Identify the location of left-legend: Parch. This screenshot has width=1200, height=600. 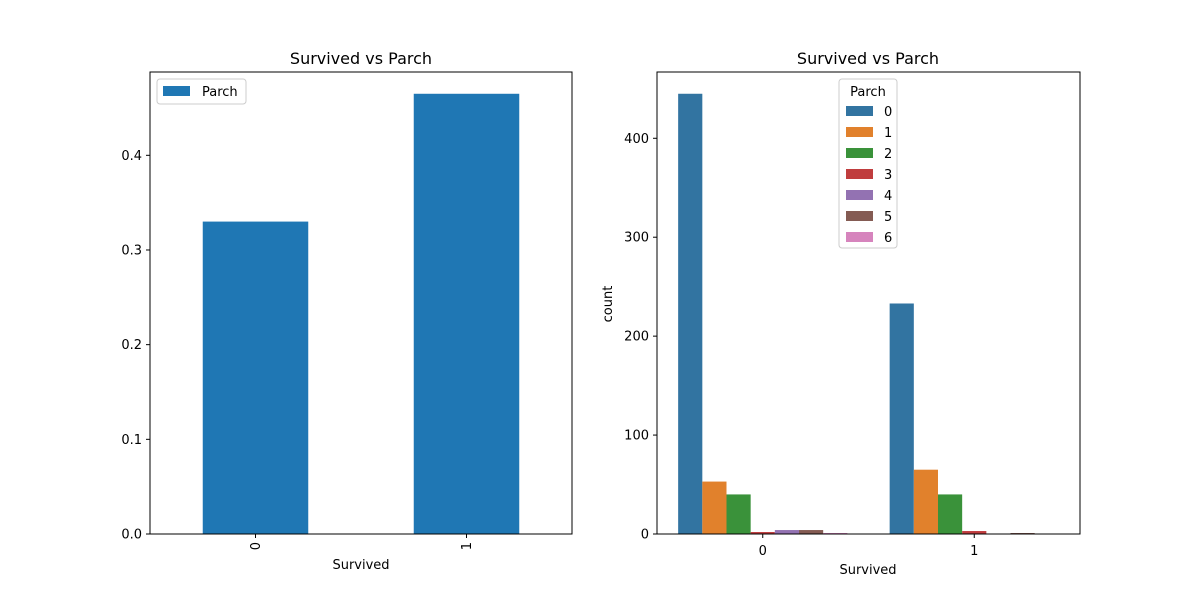
(201, 91).